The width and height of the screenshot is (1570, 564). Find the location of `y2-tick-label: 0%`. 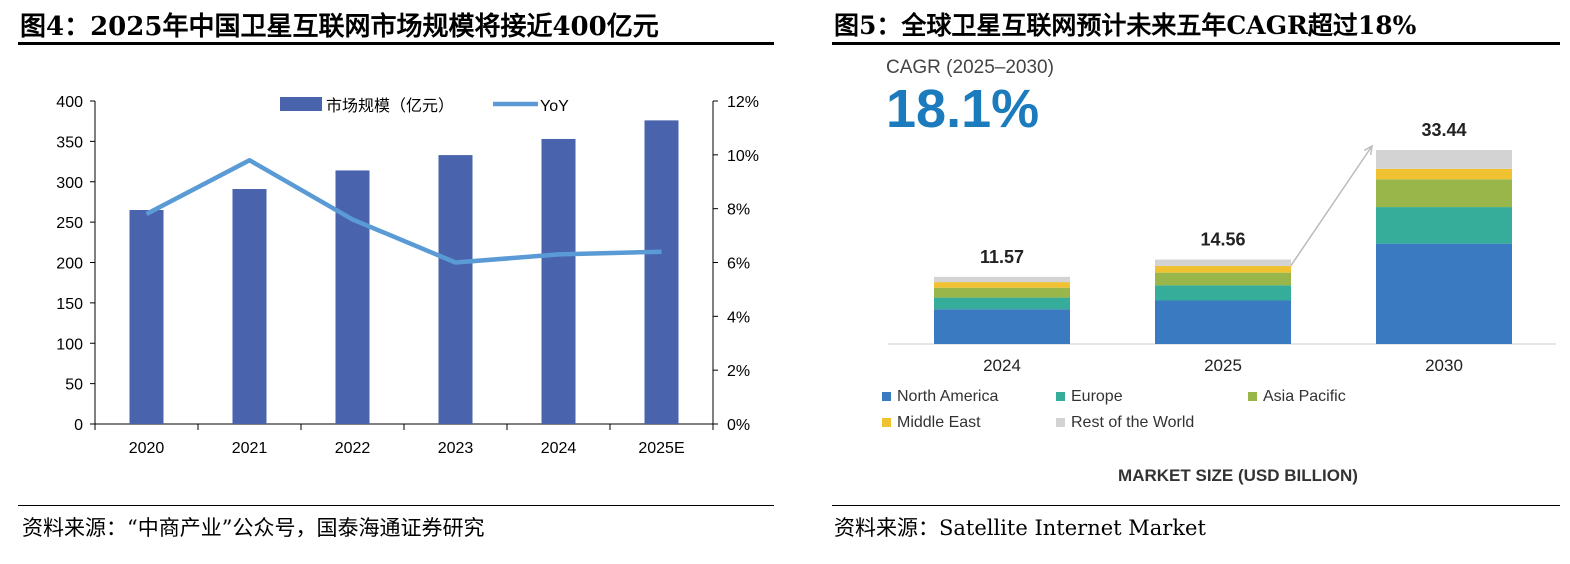

y2-tick-label: 0% is located at coordinates (738, 425).